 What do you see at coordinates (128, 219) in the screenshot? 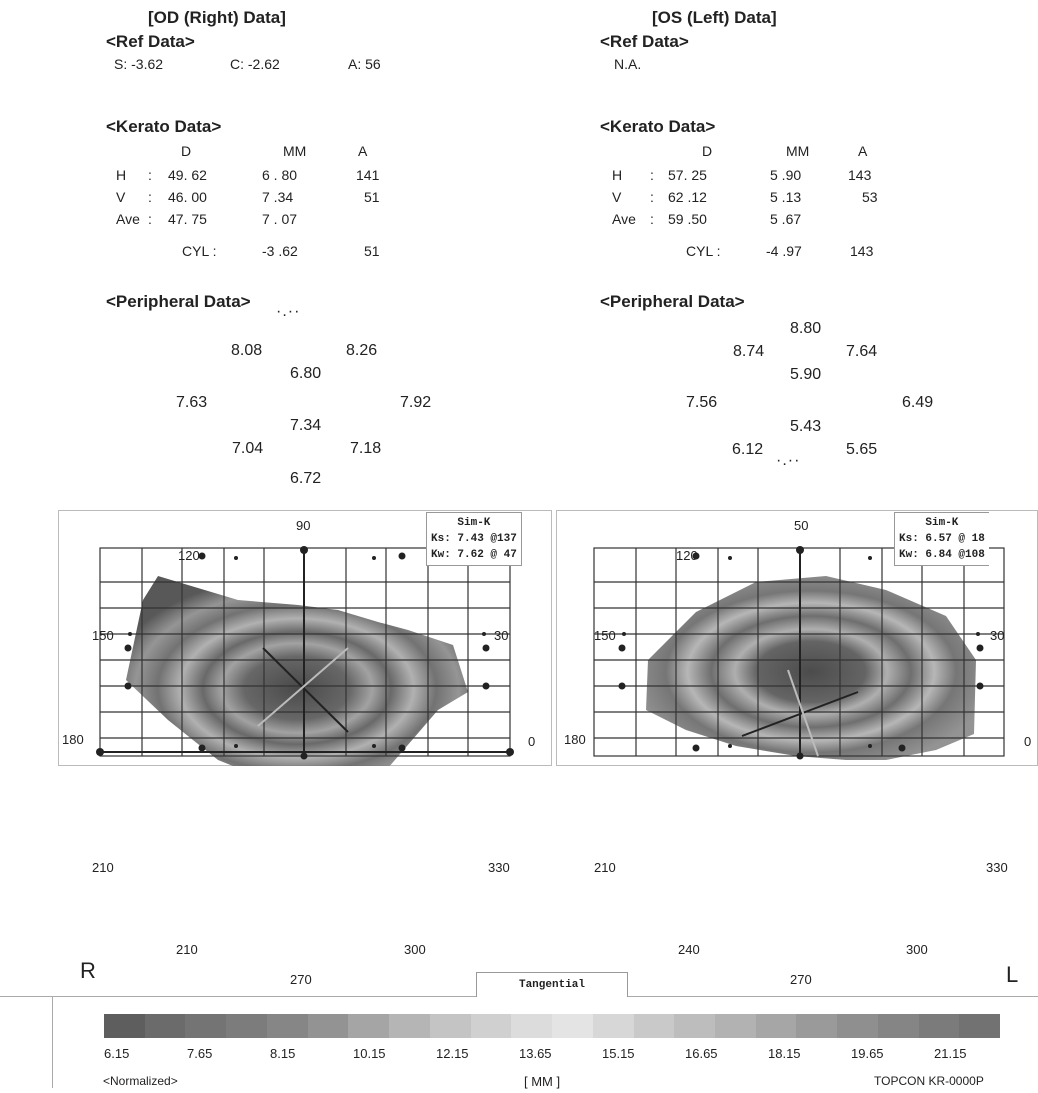
I see `od-row-ave-label: Ave` at bounding box center [128, 219].